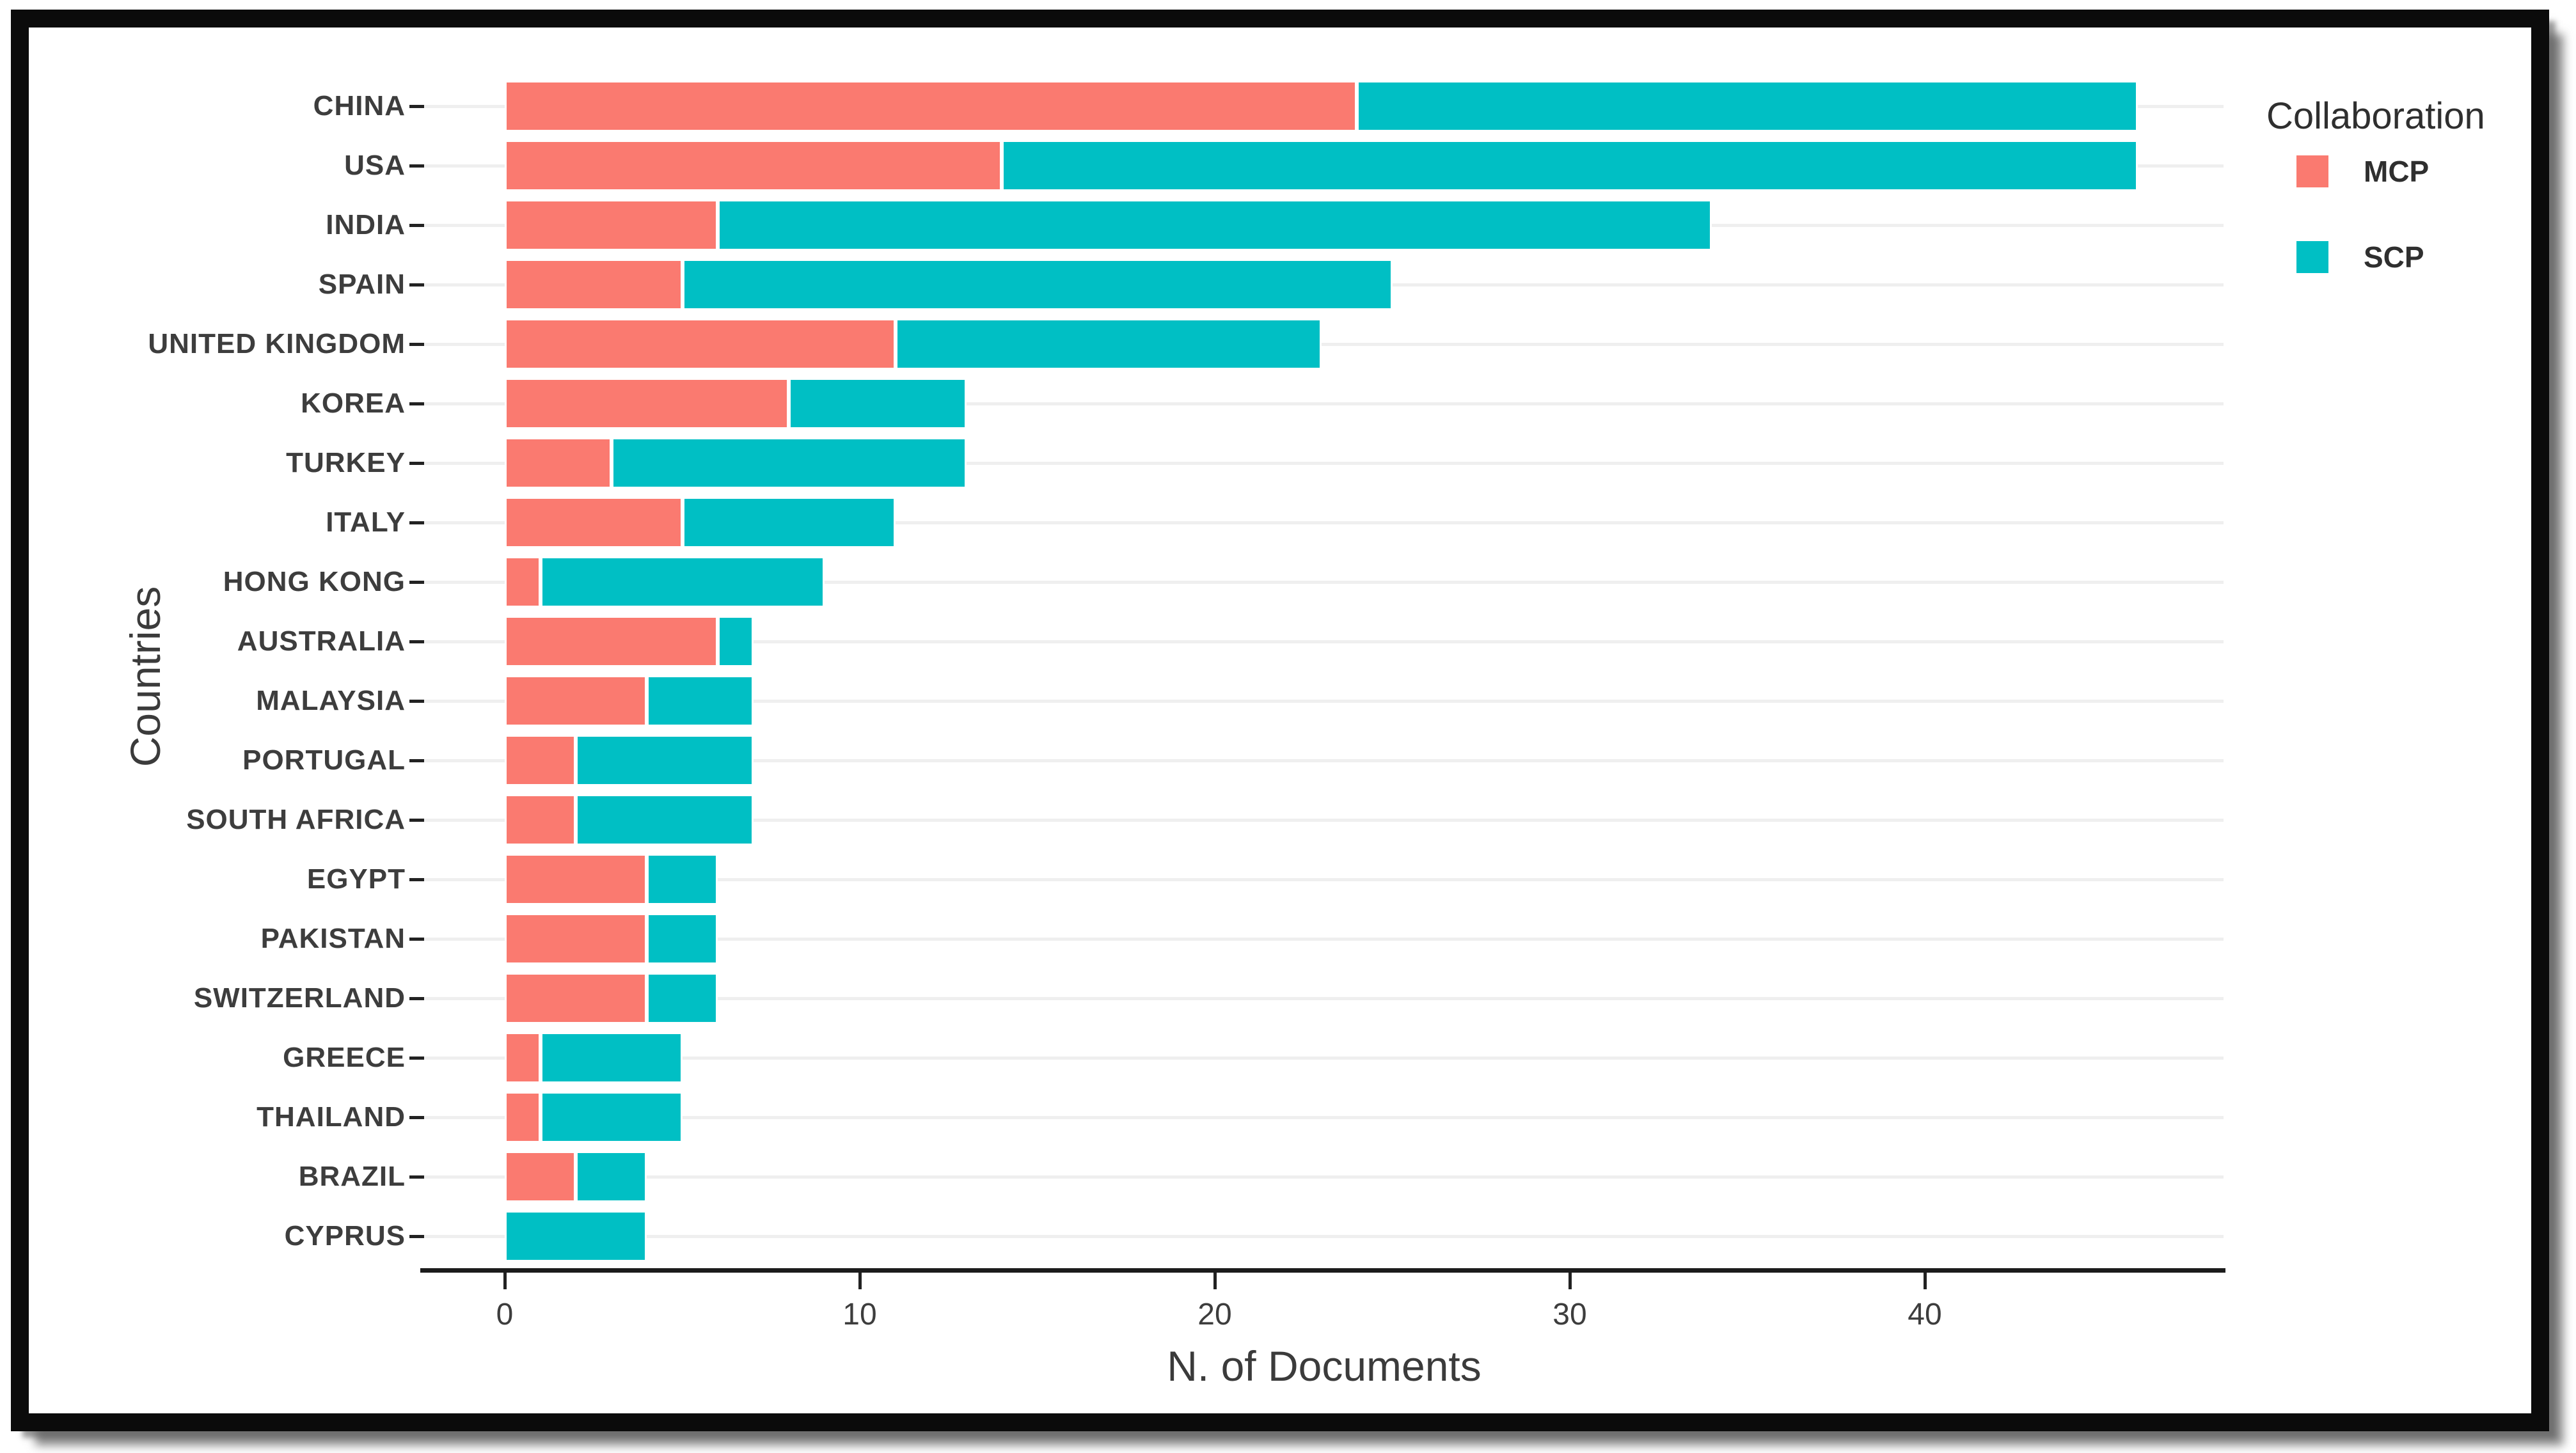  What do you see at coordinates (314, 582) in the screenshot?
I see `y-tick-label-hong-kong: HONG KONG` at bounding box center [314, 582].